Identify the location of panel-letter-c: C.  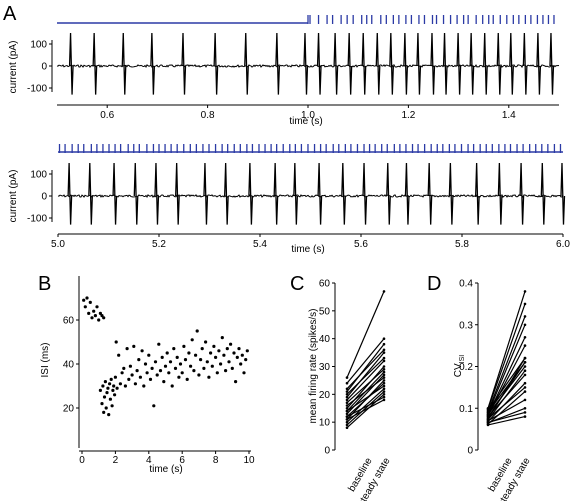
(297, 284).